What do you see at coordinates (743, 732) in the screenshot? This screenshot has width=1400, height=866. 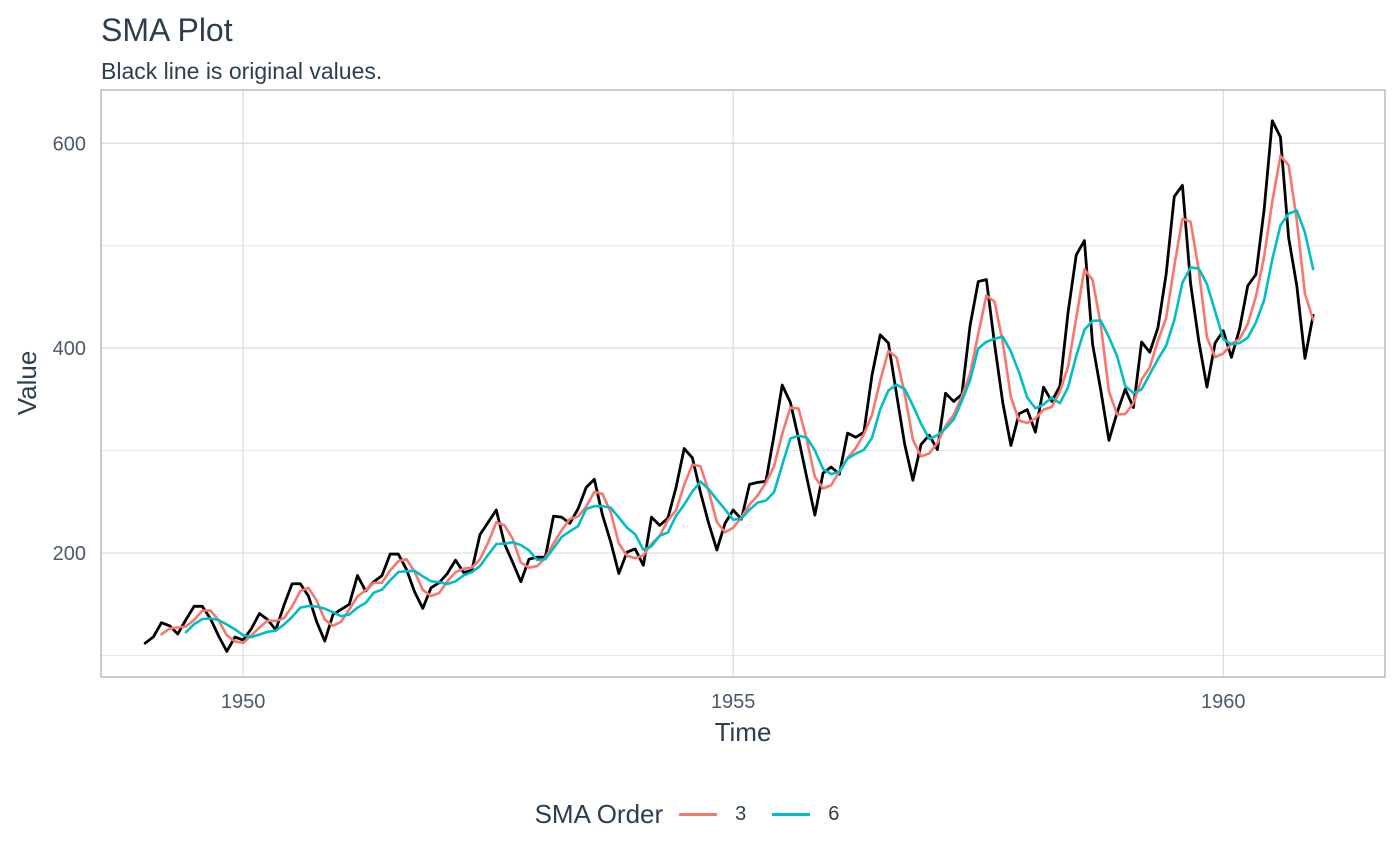 I see `x-axis-title: Time` at bounding box center [743, 732].